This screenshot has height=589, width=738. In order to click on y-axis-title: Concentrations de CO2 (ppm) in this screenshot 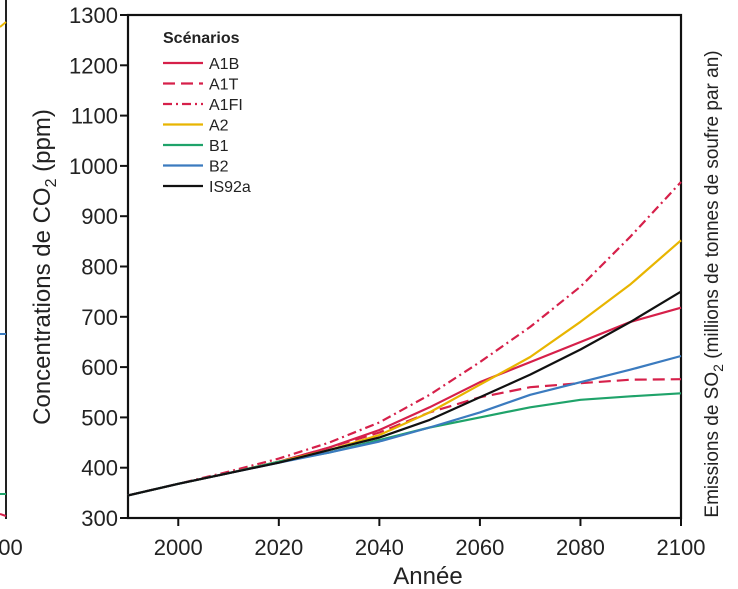, I will do `click(44, 267)`.